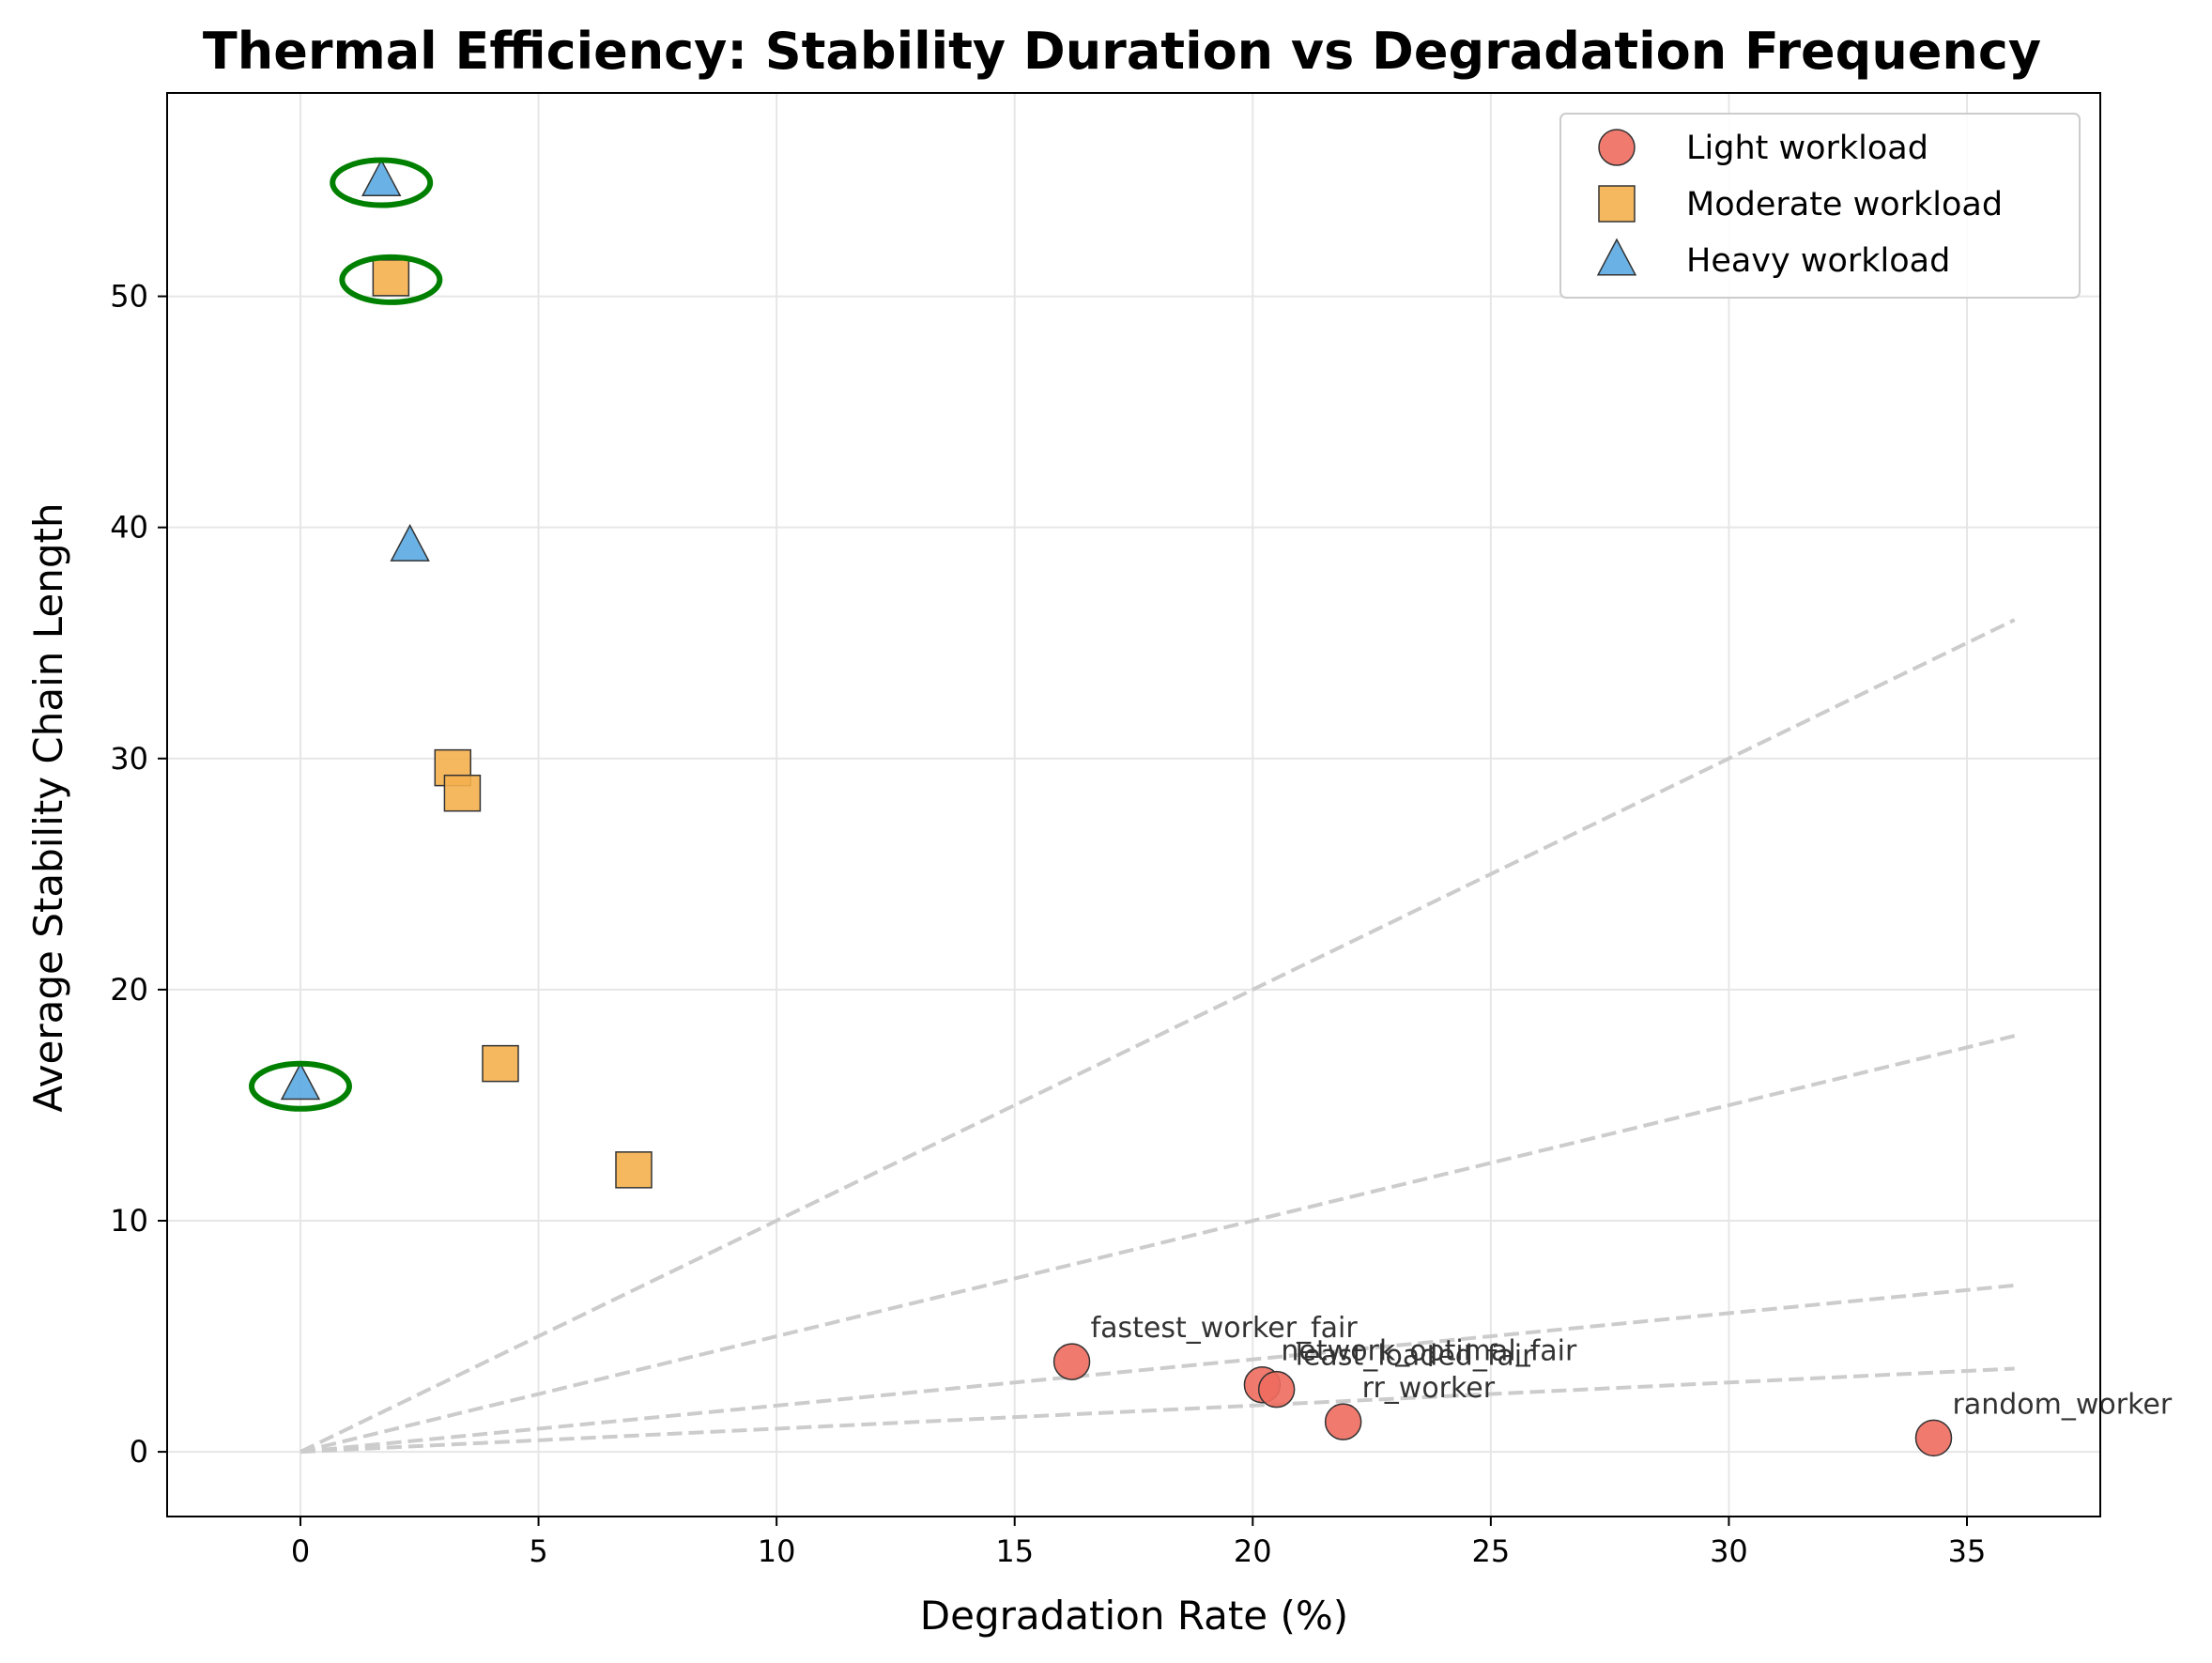 Image resolution: width=2212 pixels, height=1663 pixels. Describe the element at coordinates (1617, 204) in the screenshot. I see `legend-marker-moderate-workload` at that location.